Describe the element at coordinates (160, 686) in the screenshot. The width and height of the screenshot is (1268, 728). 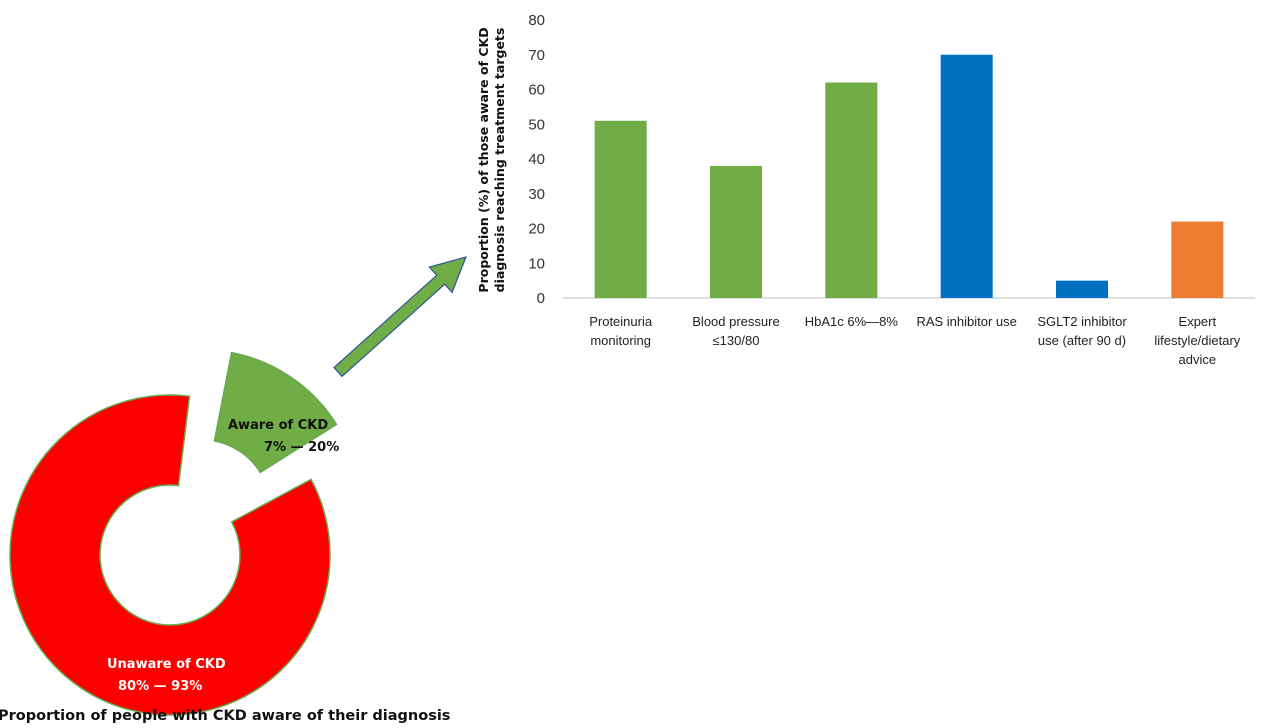
I see `unaware-range-label: 80% — 93%` at that location.